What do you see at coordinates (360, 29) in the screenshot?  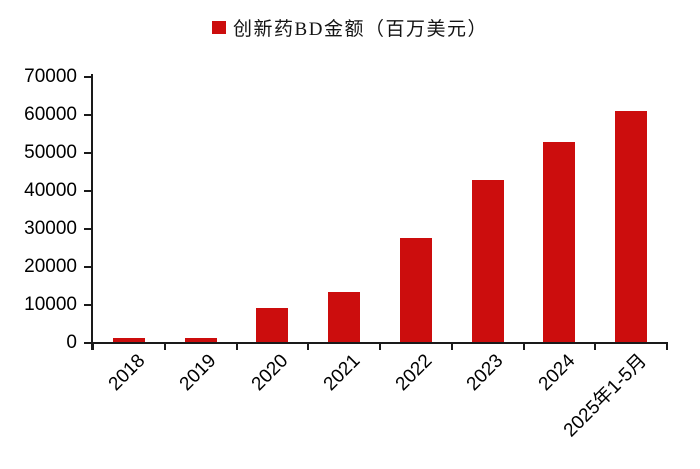 I see `legend-label: 创新药BD金额（百万美元）` at bounding box center [360, 29].